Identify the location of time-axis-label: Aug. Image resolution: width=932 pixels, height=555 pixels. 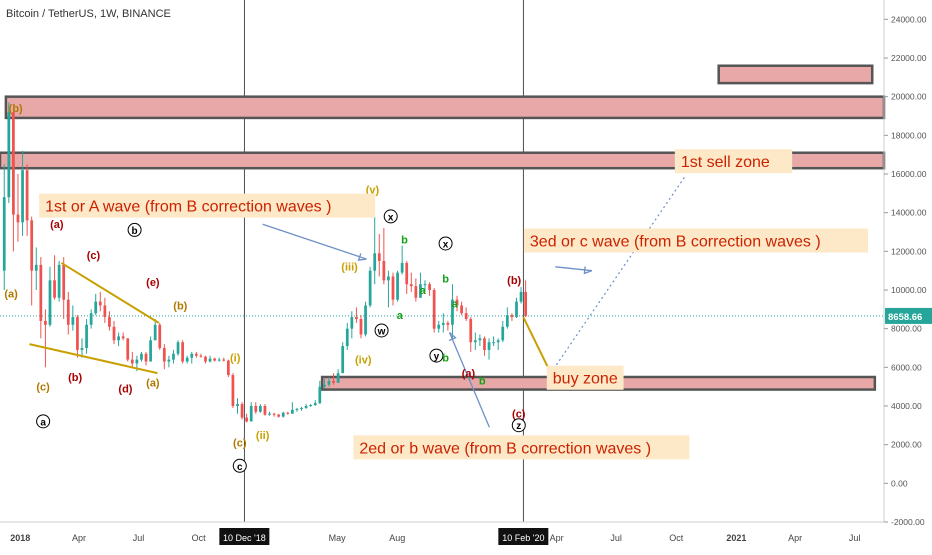
(397, 538).